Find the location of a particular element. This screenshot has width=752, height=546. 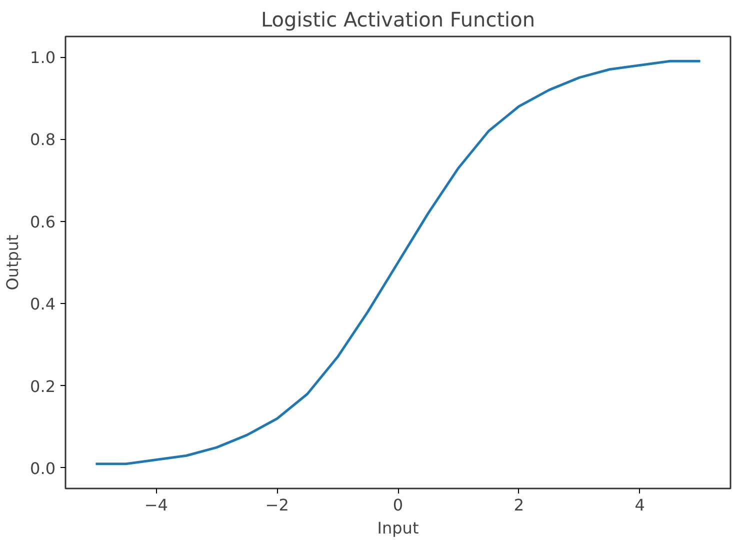

y-tick-label: 0.8 is located at coordinates (43, 140).